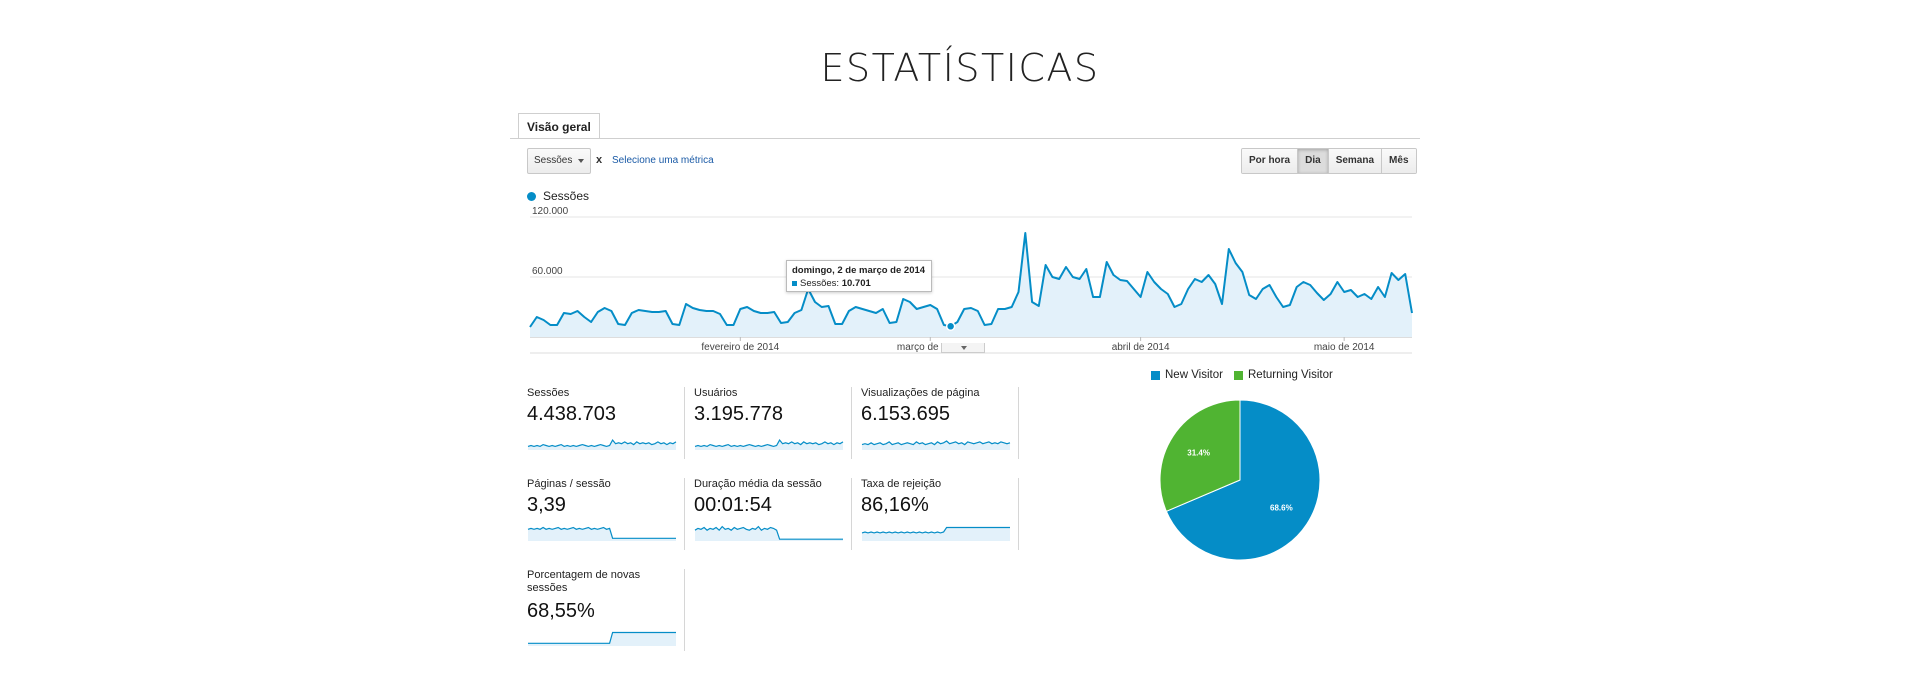  I want to click on metric-select-value: Sessões, so click(553, 160).